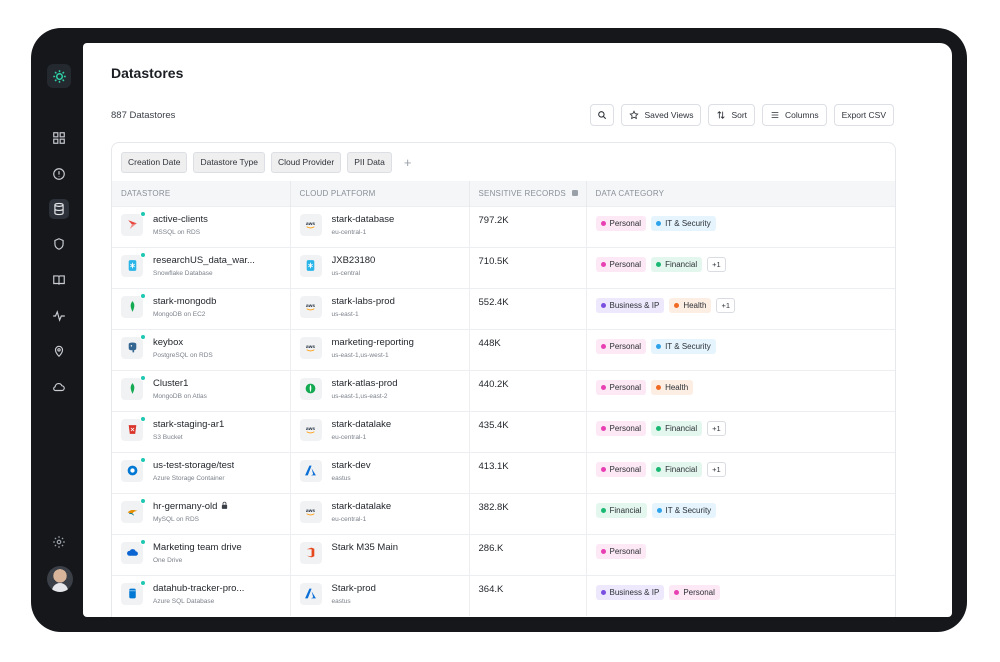  Describe the element at coordinates (602, 115) in the screenshot. I see `search-button` at that location.